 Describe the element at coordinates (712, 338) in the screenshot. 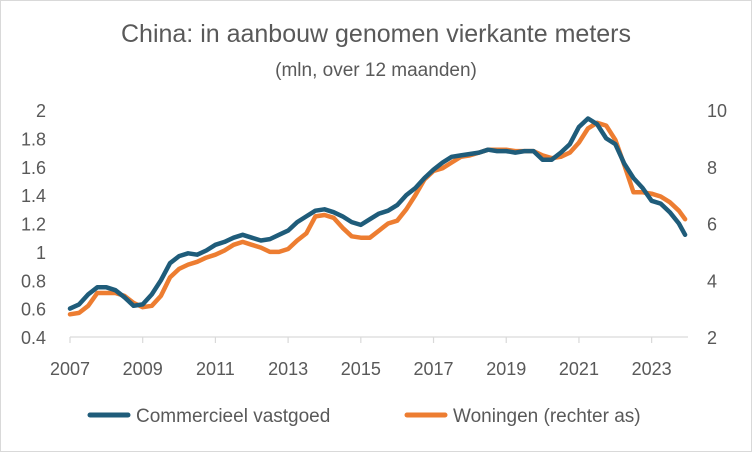

I see `right-tick-label: 2` at that location.